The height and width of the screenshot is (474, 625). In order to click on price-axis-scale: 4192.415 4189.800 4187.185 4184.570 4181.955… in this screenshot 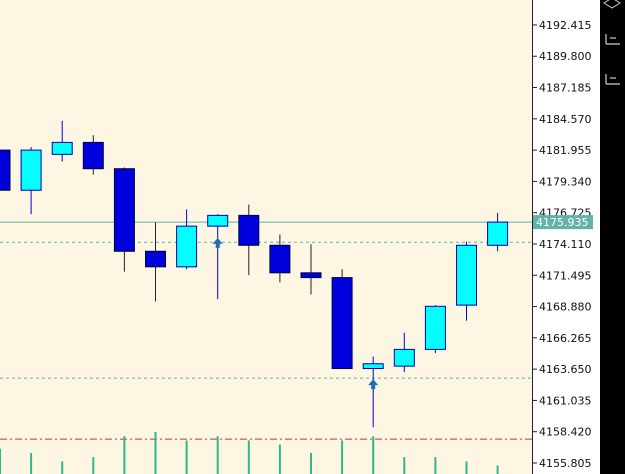, I will do `click(563, 244)`.